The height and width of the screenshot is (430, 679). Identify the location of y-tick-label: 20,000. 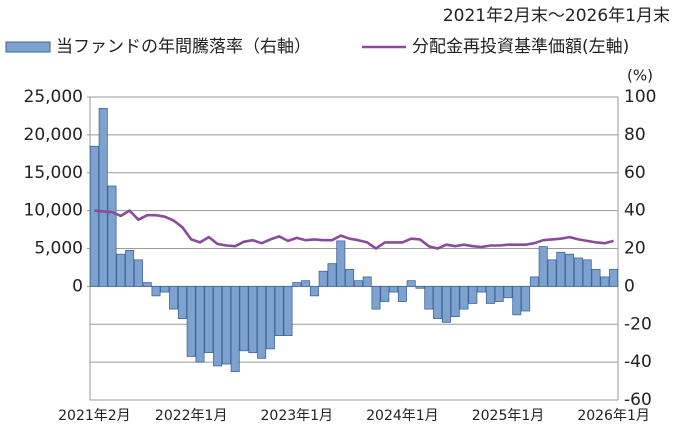
(53, 135).